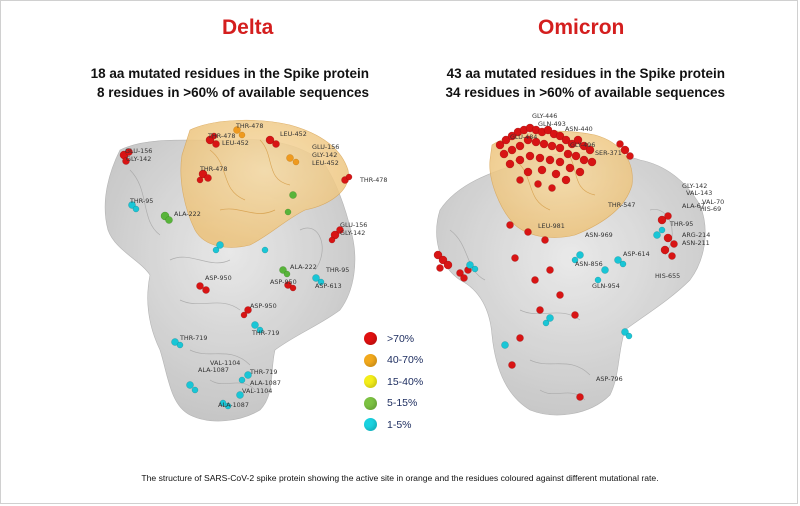 The image size is (800, 506). I want to click on omicron-label-14: ASN-211, so click(696, 243).